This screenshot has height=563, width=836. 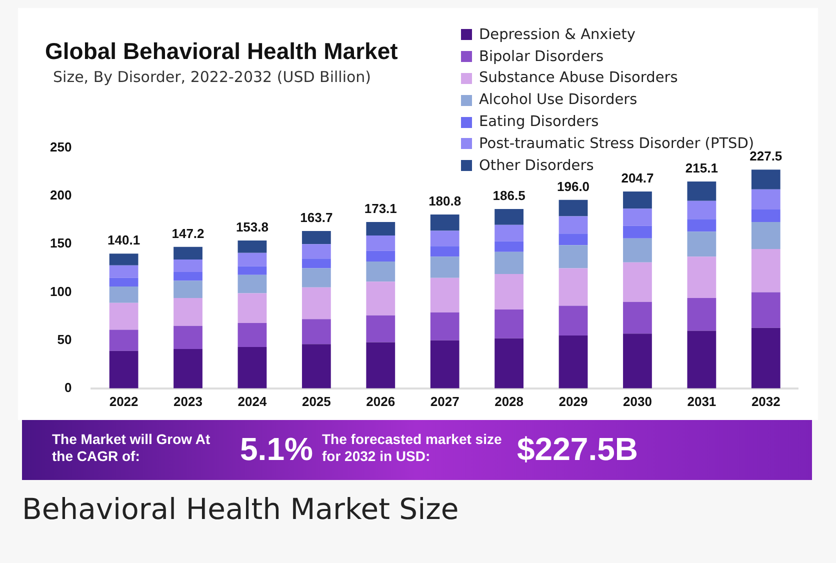 What do you see at coordinates (539, 122) in the screenshot?
I see `legend-label: Eating Disorders` at bounding box center [539, 122].